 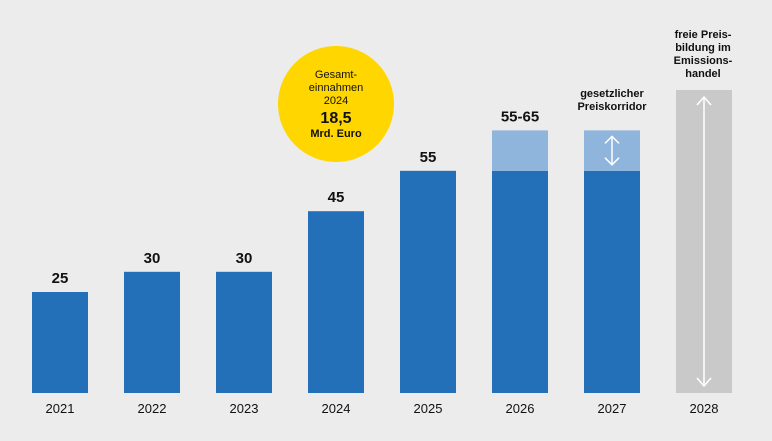 I want to click on badge-line-3: 2024, so click(x=336, y=101).